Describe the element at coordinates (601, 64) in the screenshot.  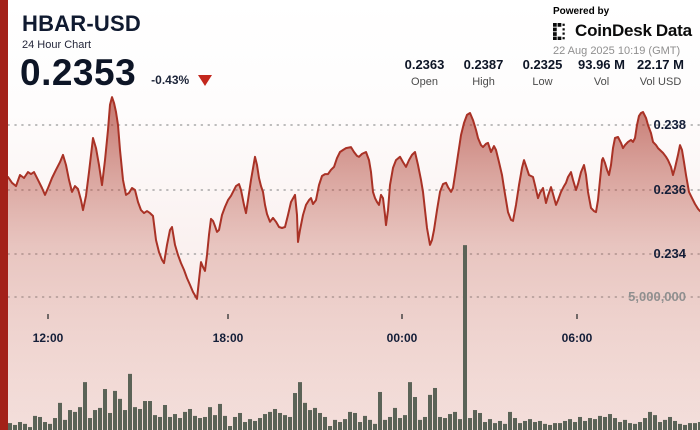
I see `stat-volume-value: 93.96 M` at that location.